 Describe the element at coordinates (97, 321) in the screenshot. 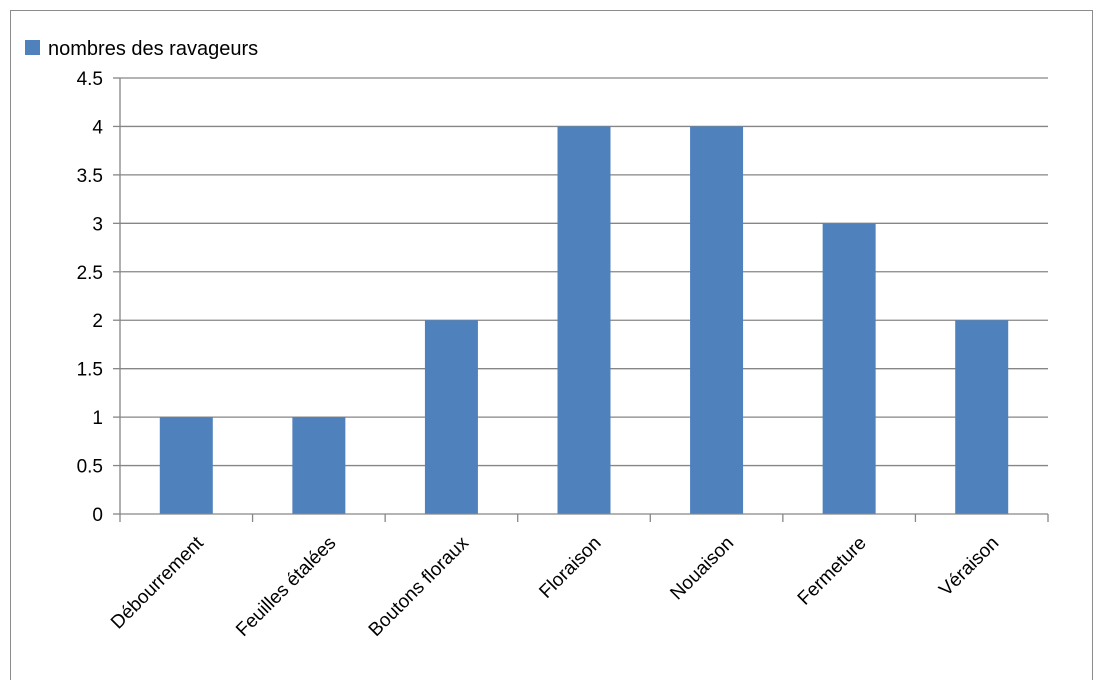

I see `y-tick-label: 2` at that location.